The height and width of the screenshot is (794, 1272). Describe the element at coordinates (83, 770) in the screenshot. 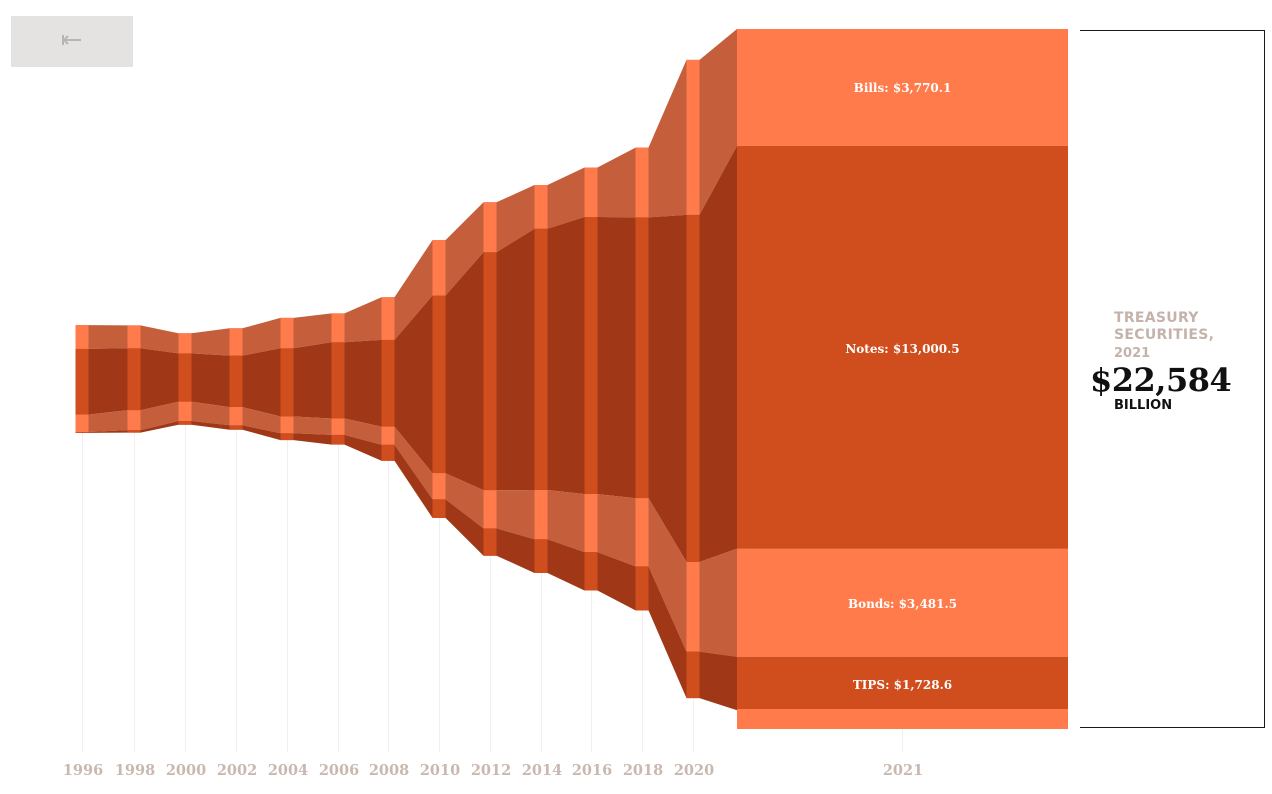

I see `x-tick-label: 1996` at that location.